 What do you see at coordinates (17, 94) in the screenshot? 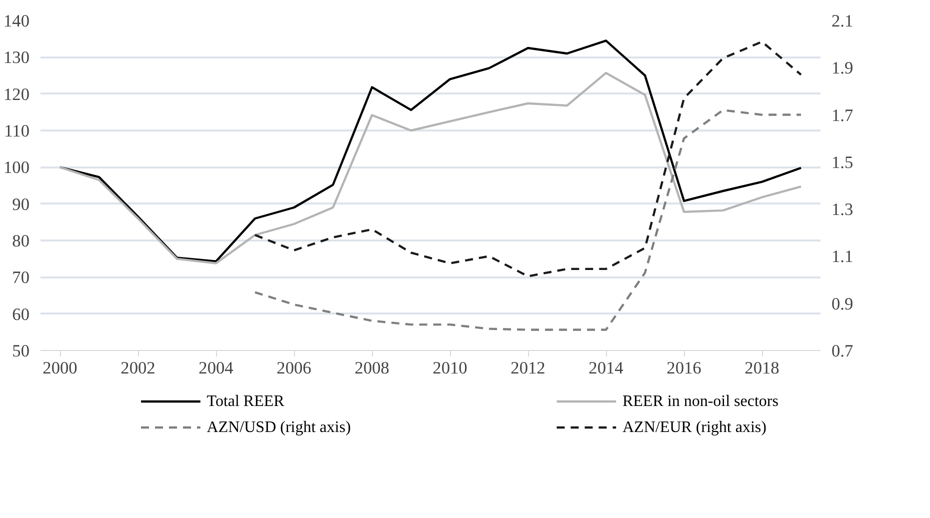
I see `y-tick-label: 120` at bounding box center [17, 94].